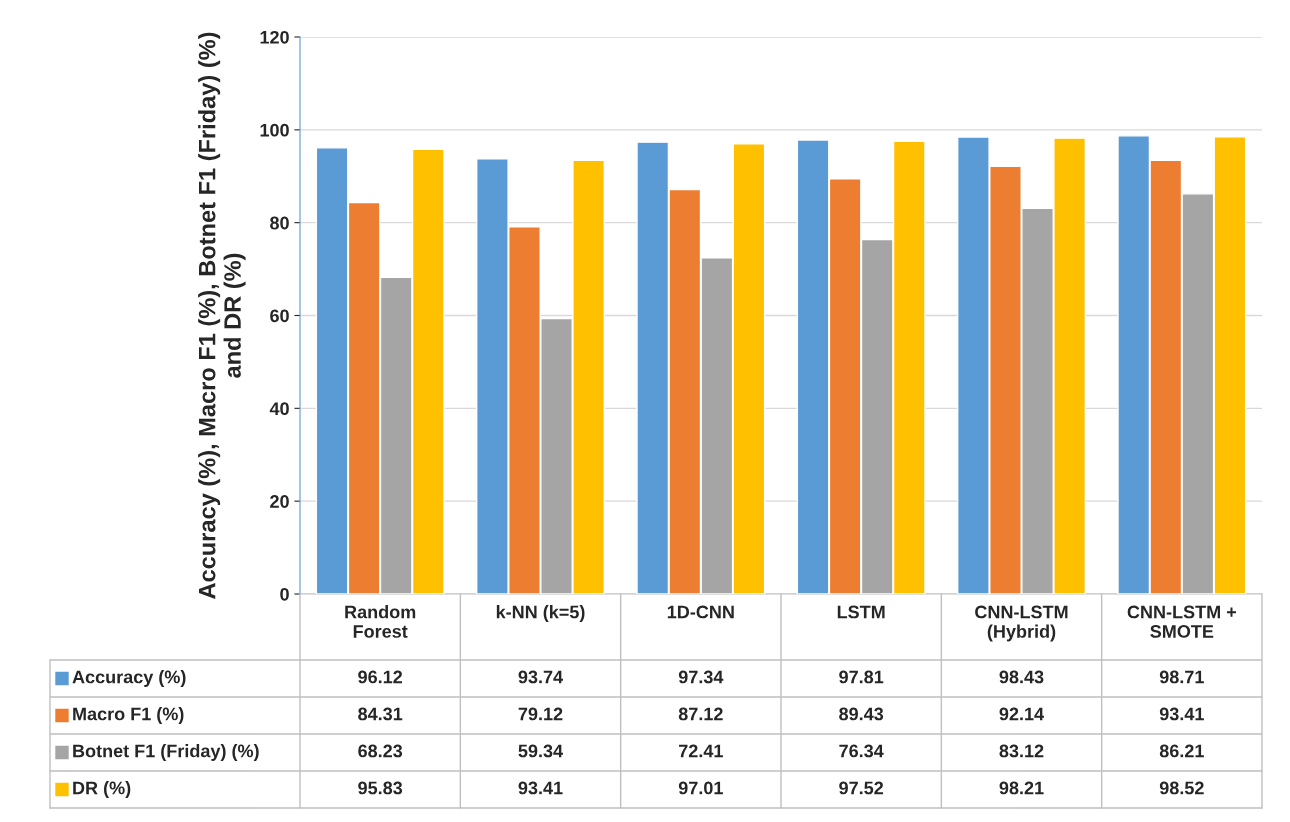 This screenshot has width=1290, height=822. Describe the element at coordinates (861, 677) in the screenshot. I see `data-label: 97.81` at that location.